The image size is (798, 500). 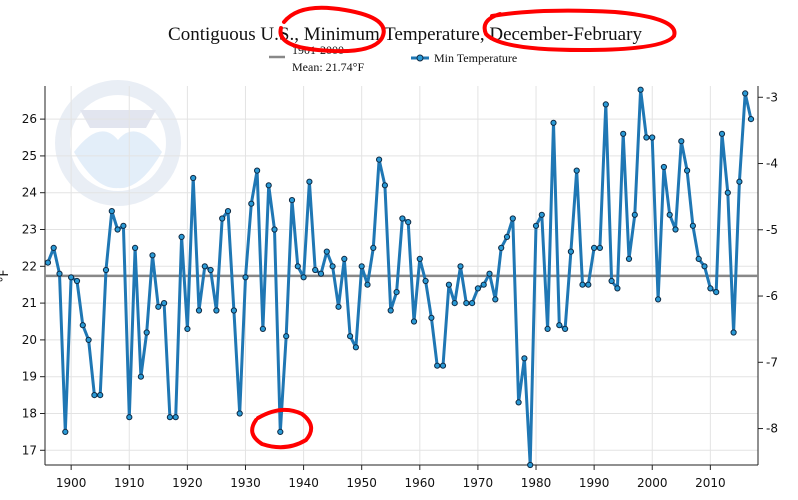 I want to click on data-point-1933, so click(x=262, y=328).